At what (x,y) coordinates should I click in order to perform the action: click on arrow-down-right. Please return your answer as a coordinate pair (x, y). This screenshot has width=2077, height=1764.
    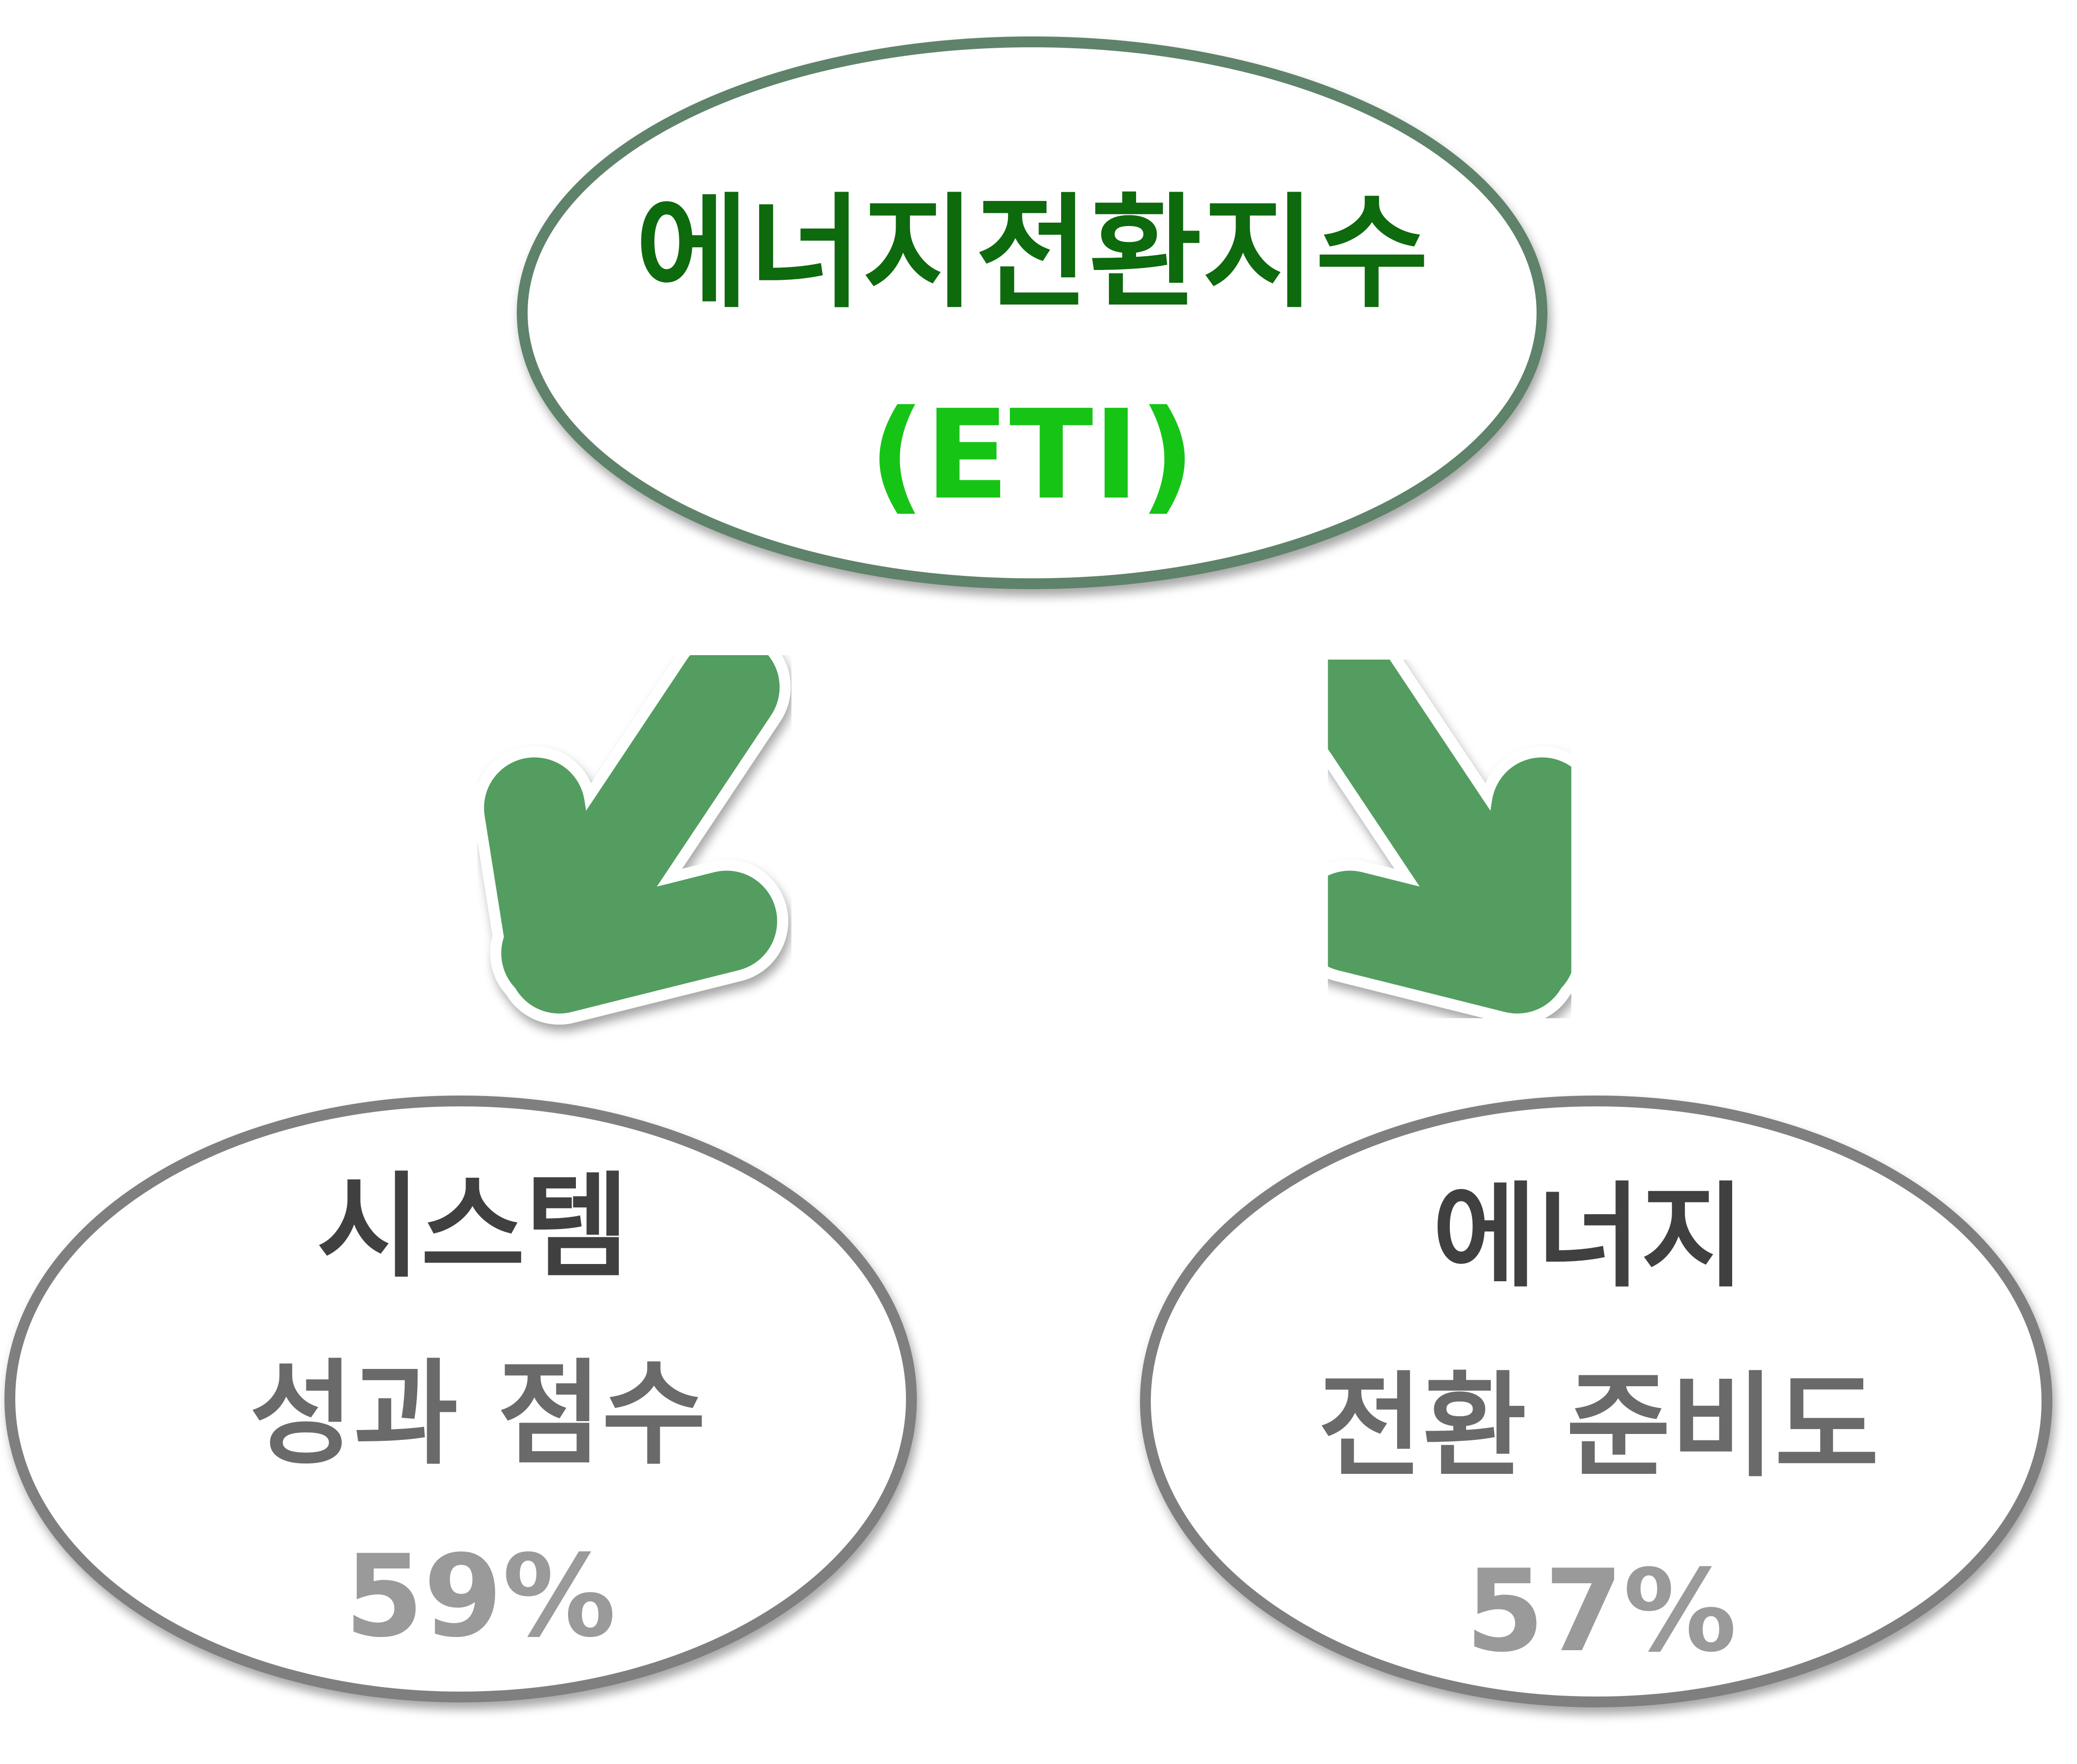
    Looking at the image, I should click on (1445, 825).